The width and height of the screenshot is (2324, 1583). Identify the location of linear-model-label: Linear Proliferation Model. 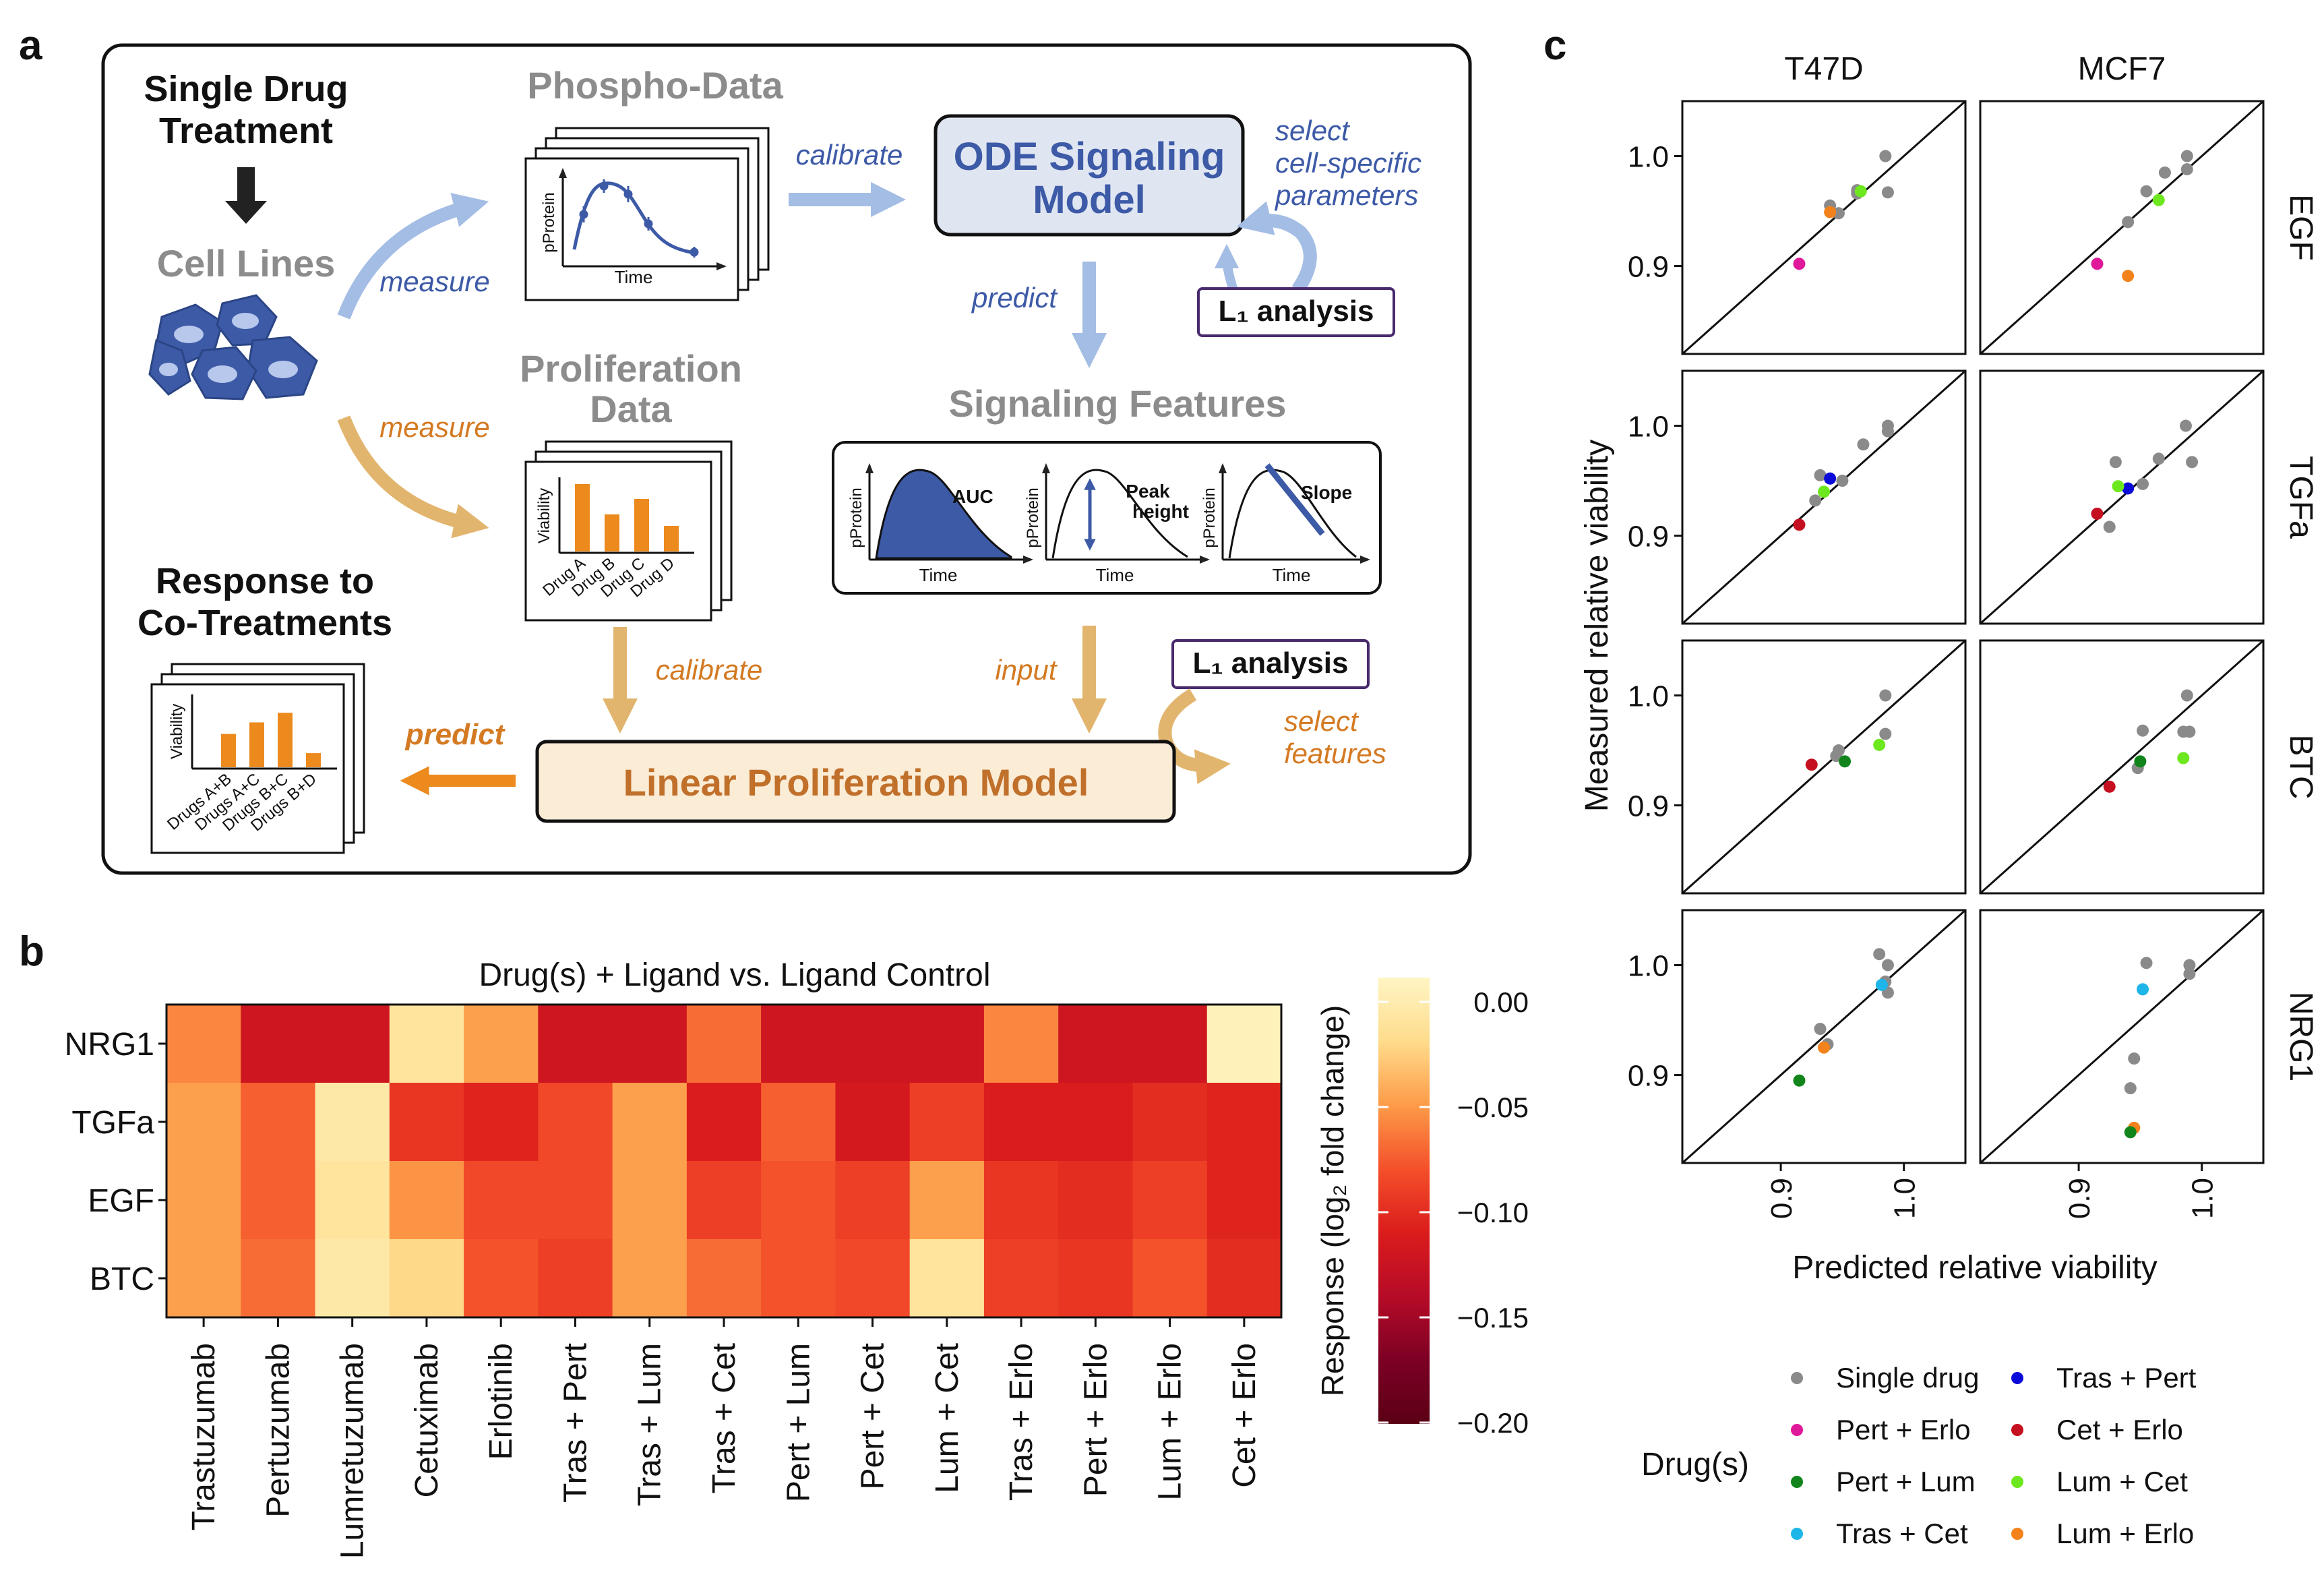
(856, 782).